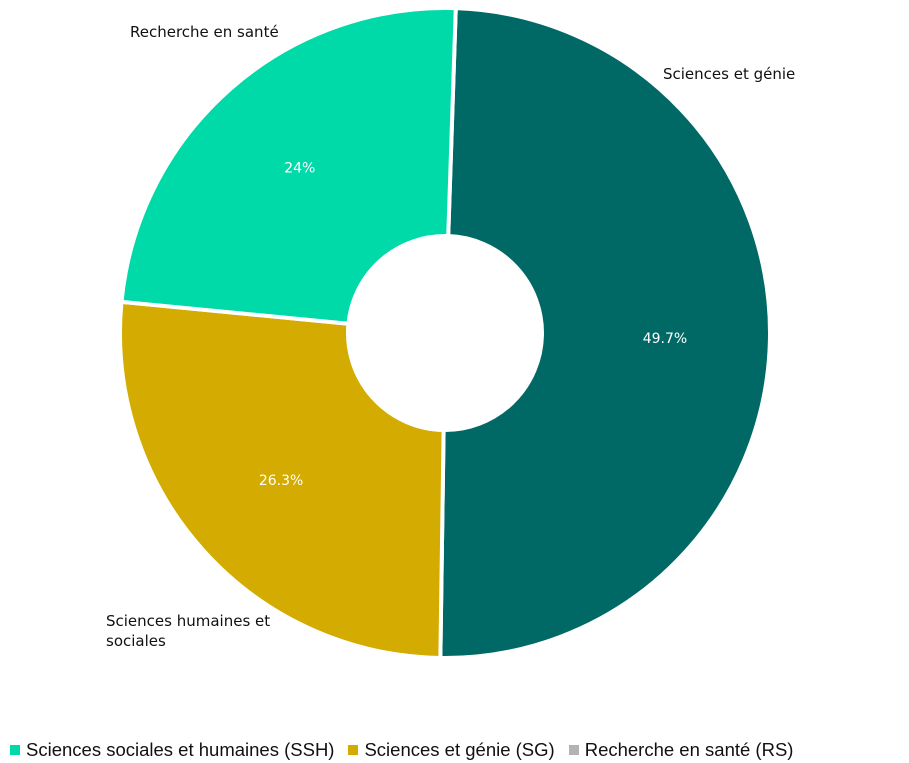  Describe the element at coordinates (665, 339) in the screenshot. I see `pct-label-sg: 49.7%` at that location.